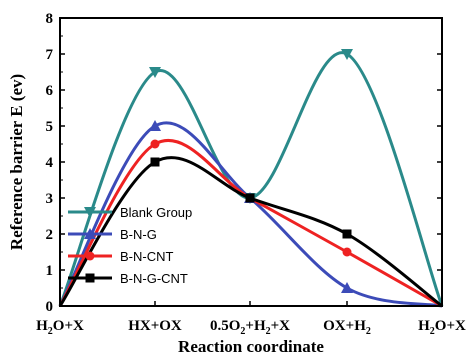 The height and width of the screenshot is (359, 471). Describe the element at coordinates (50, 19) in the screenshot. I see `y-tick-label: 8` at that location.